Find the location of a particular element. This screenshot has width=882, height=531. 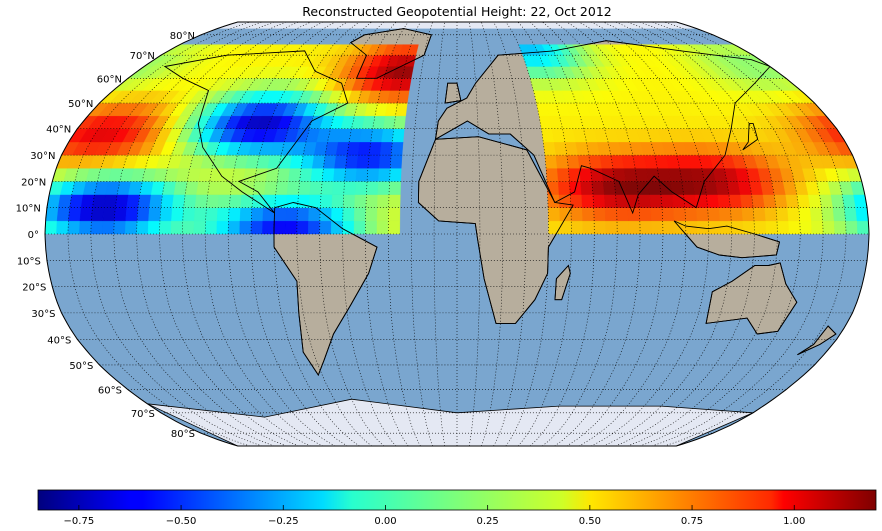

colorbar-tick-label: 1.00 is located at coordinates (794, 521).